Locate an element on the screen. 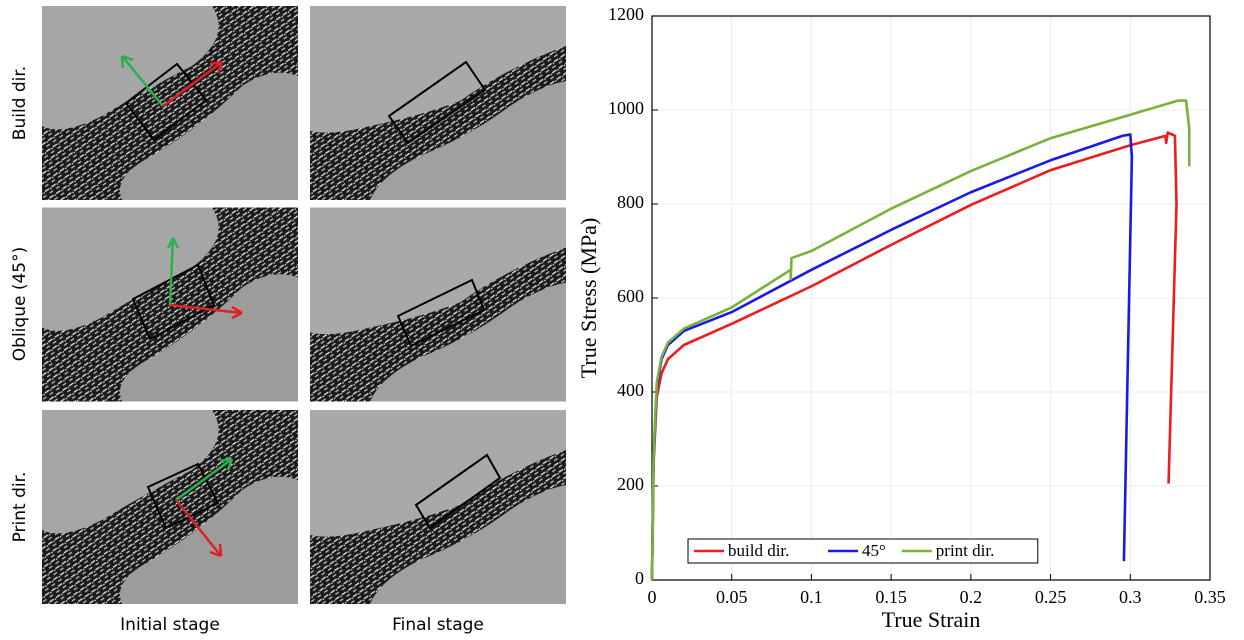  legend-label: print dir. is located at coordinates (965, 550).